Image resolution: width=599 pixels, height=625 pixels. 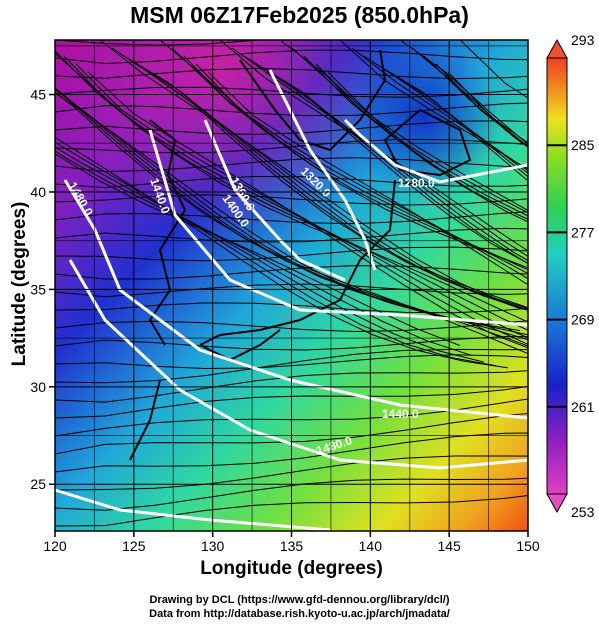 I want to click on colorbar-tick-label: 293, so click(x=583, y=40).